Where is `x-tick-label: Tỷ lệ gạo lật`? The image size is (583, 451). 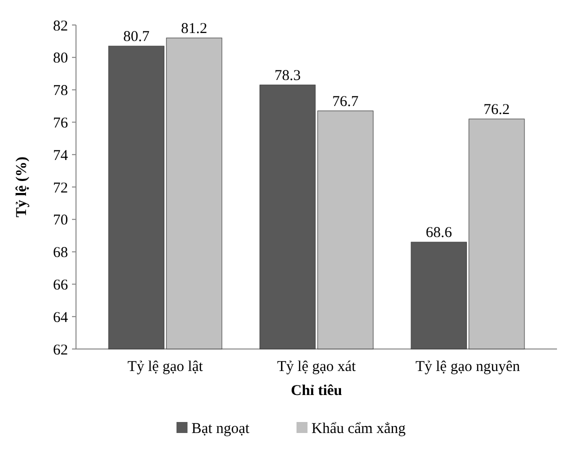 x-tick-label: Tỷ lệ gạo lật is located at coordinates (166, 367).